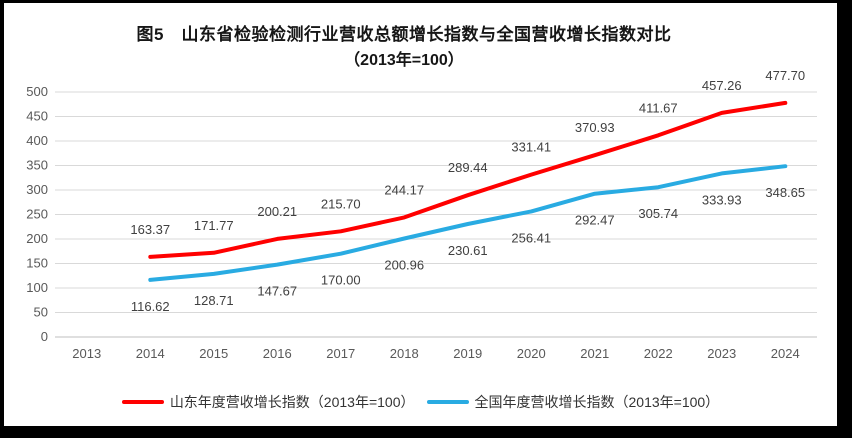  I want to click on y-tick-label: 200, so click(37, 238).